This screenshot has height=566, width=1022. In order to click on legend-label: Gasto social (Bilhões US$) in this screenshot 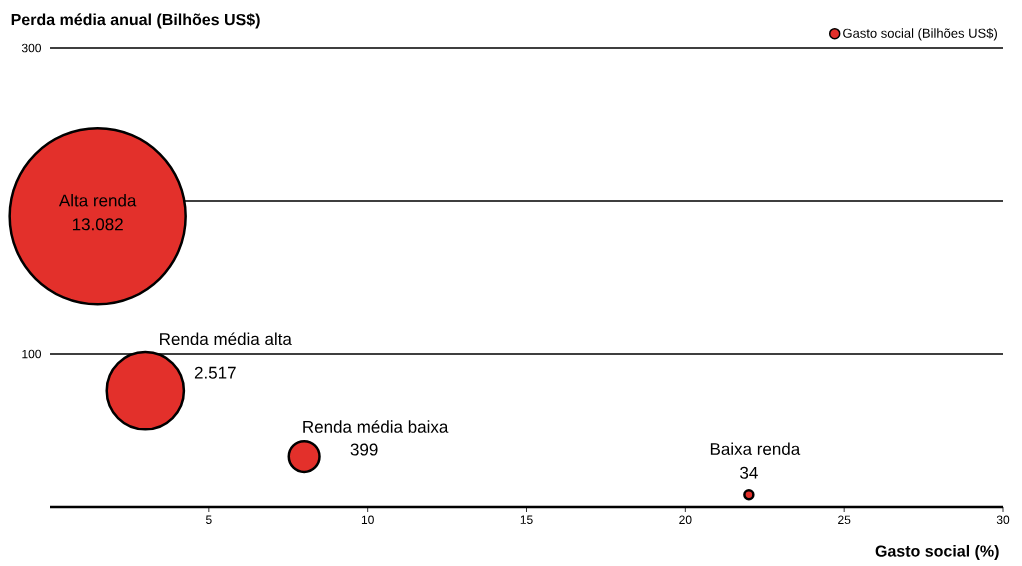, I will do `click(920, 34)`.